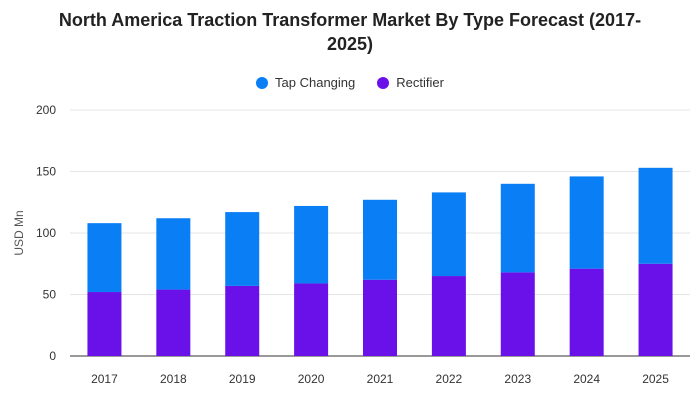 The width and height of the screenshot is (700, 400). I want to click on x-tick-label-2023: 2023, so click(517, 379).